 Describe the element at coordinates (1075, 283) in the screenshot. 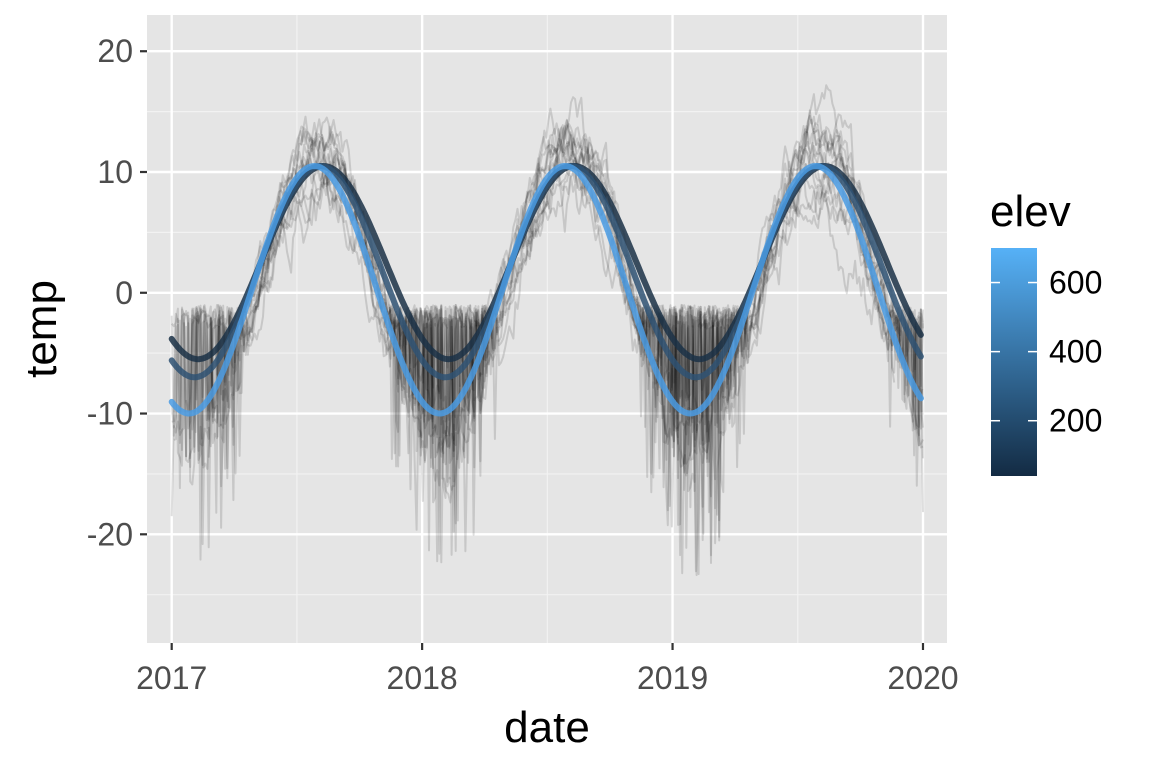

I see `legend-tick-label: 600` at that location.